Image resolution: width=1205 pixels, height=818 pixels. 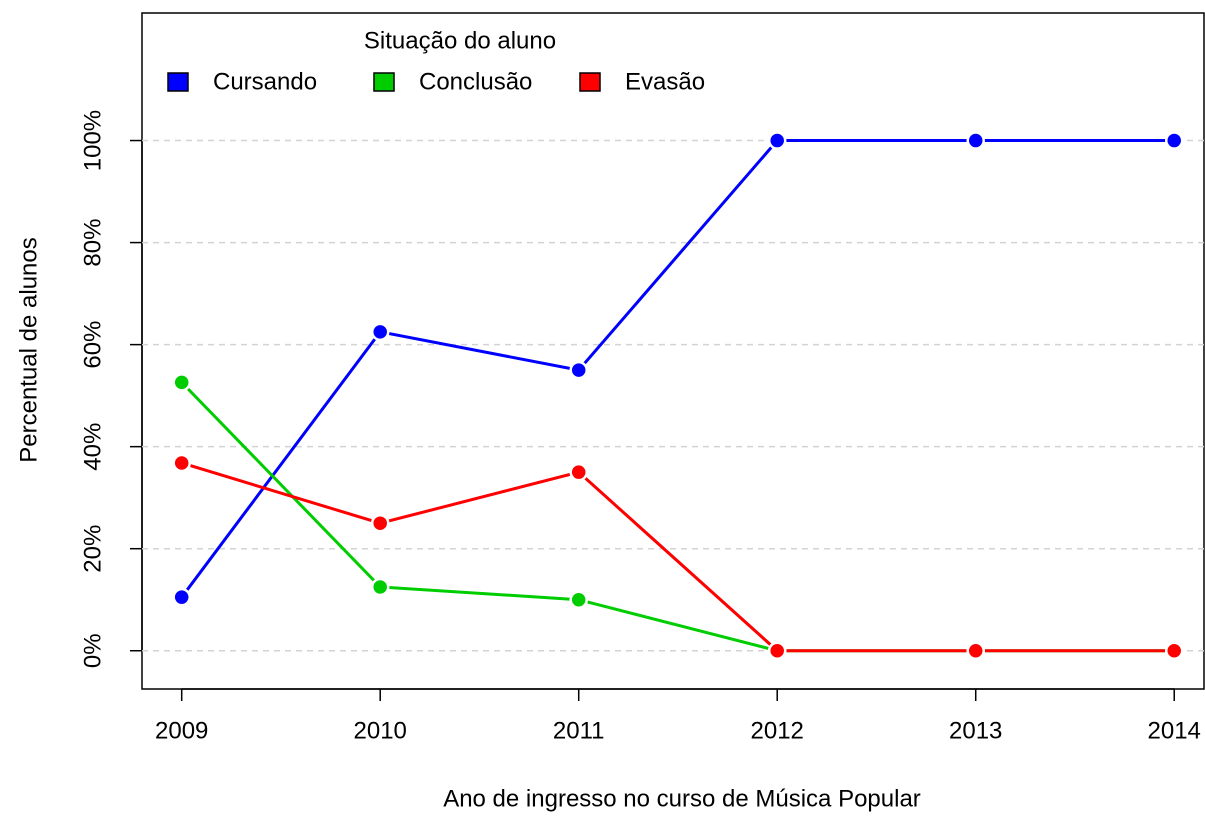 I want to click on y-tick-label: 80%, so click(x=92, y=243).